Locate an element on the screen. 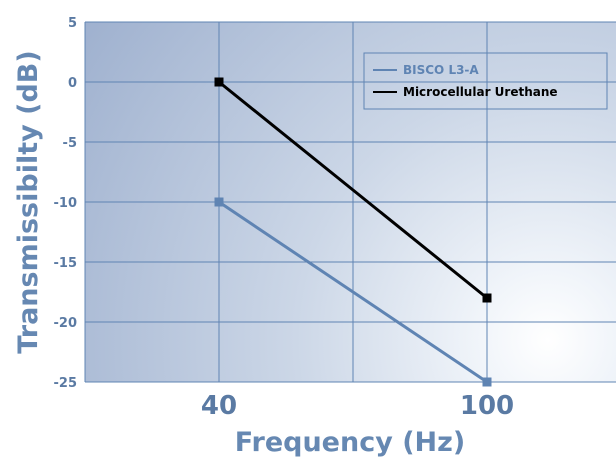 This screenshot has height=459, width=616. y-tick-label: 5 is located at coordinates (72, 23).